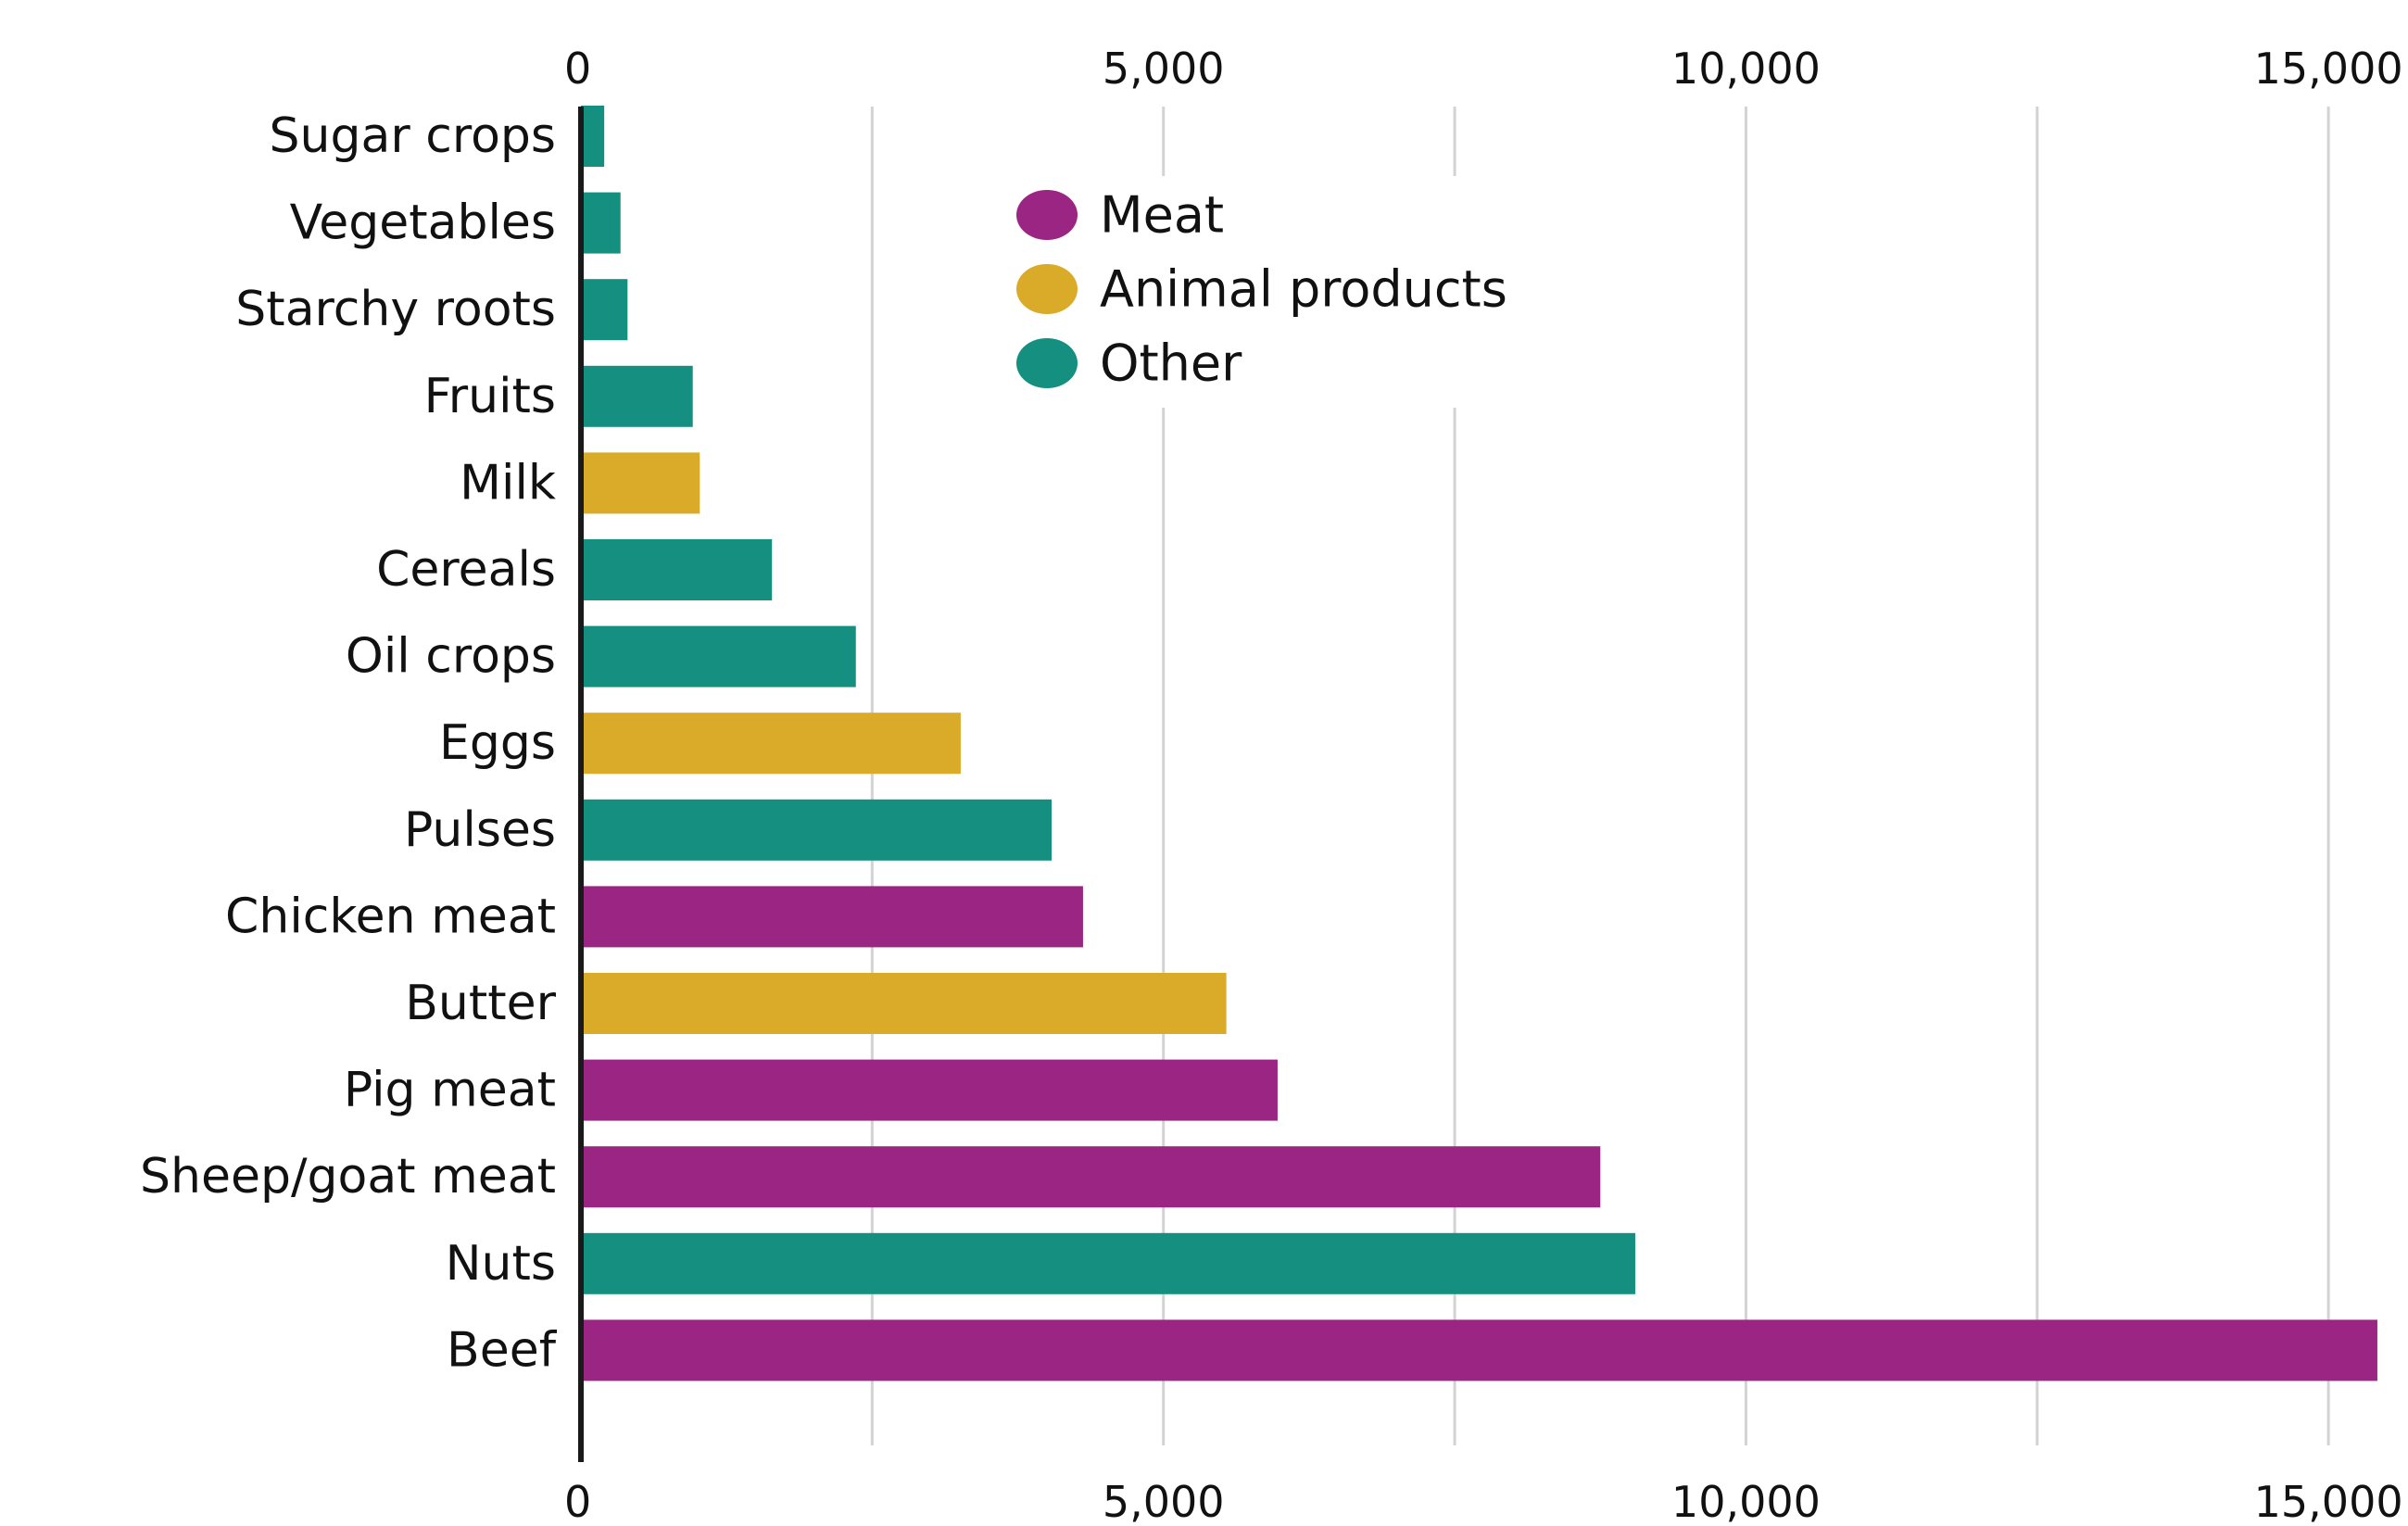 This screenshot has height=1526, width=2408. What do you see at coordinates (577, 69) in the screenshot?
I see `x-tick-label-top: 0` at bounding box center [577, 69].